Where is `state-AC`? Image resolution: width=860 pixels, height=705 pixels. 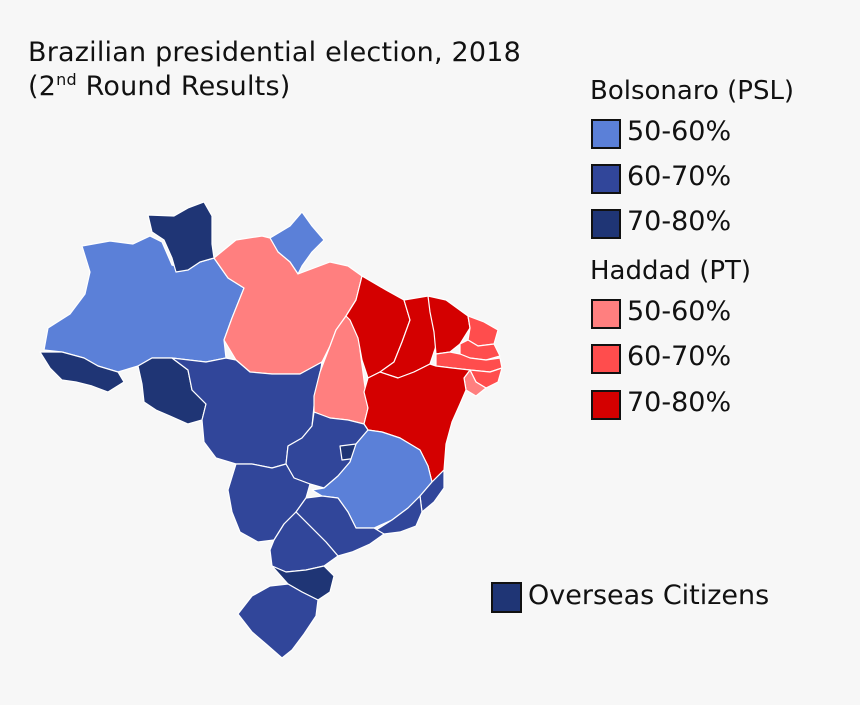
state-AC is located at coordinates (82, 372).